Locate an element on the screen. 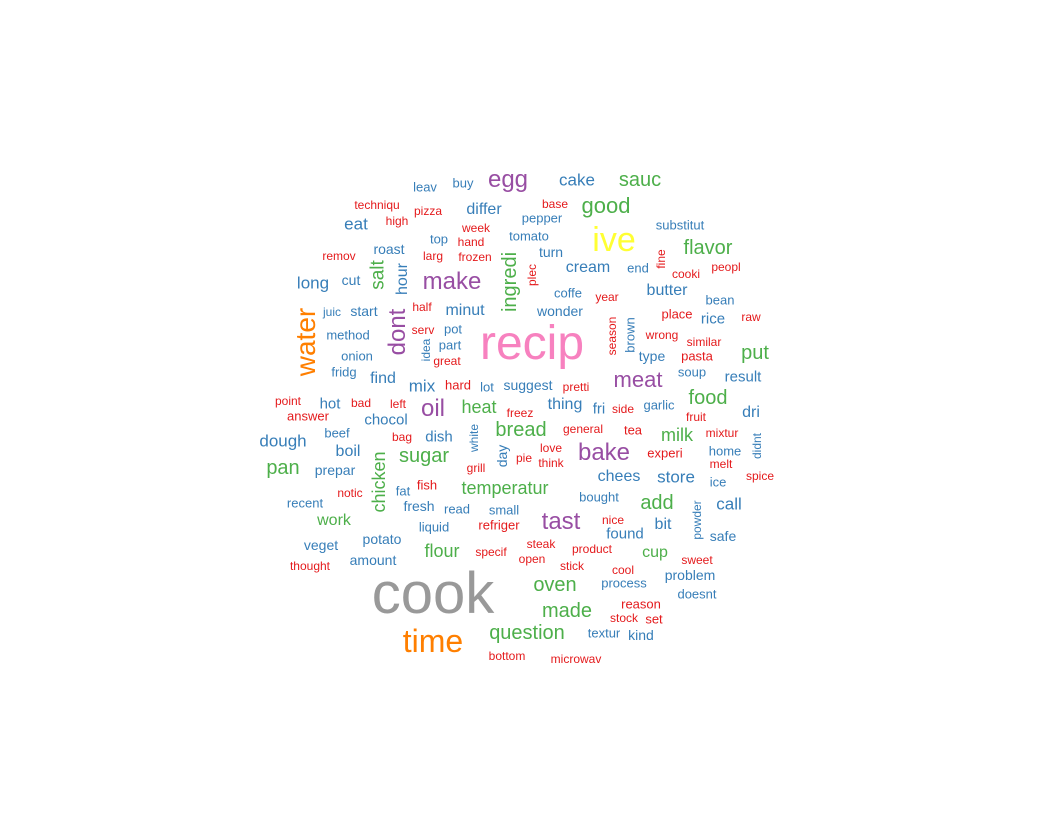 The image size is (1042, 824). word-pie: pie is located at coordinates (524, 458).